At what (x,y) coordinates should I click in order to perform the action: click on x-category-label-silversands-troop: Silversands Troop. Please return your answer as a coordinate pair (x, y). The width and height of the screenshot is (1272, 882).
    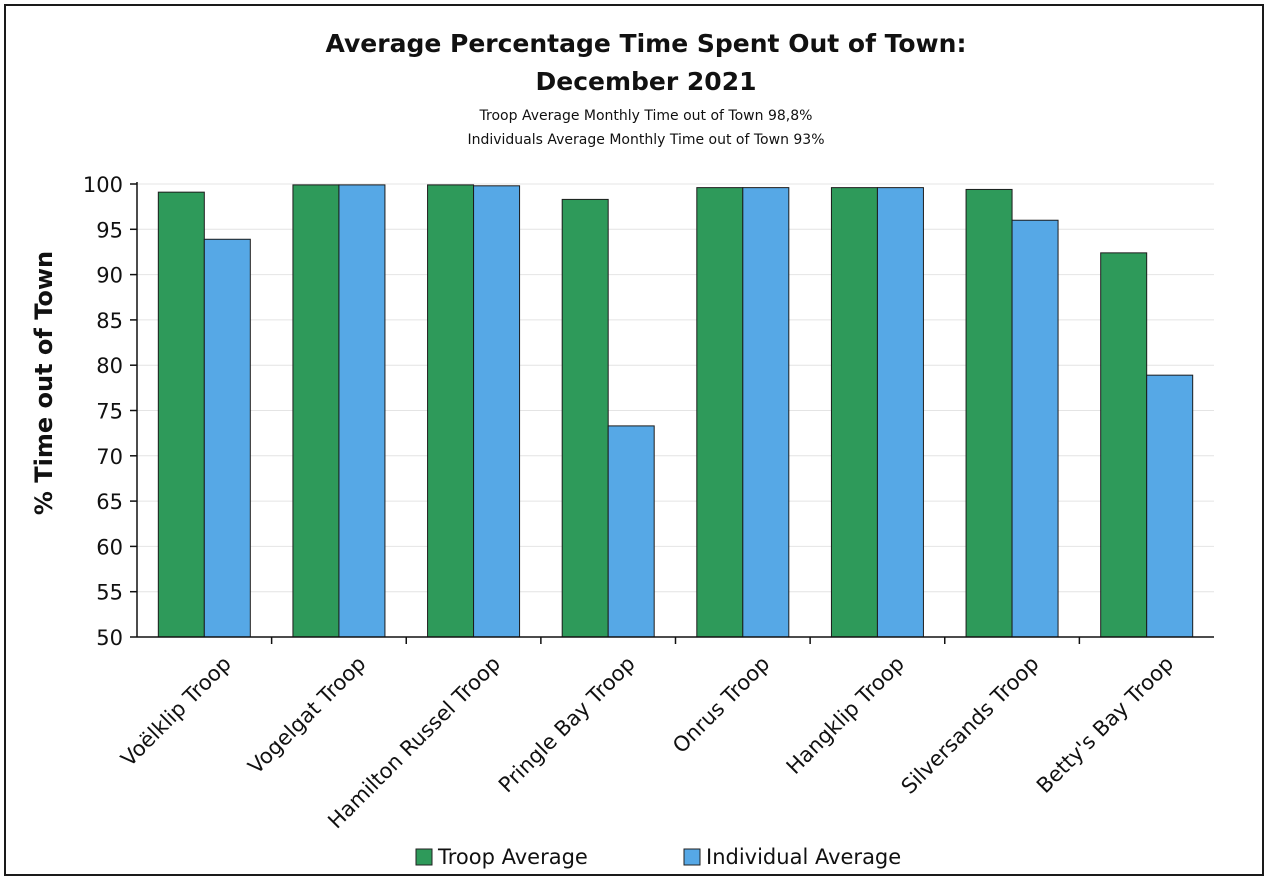
    Looking at the image, I should click on (970, 725).